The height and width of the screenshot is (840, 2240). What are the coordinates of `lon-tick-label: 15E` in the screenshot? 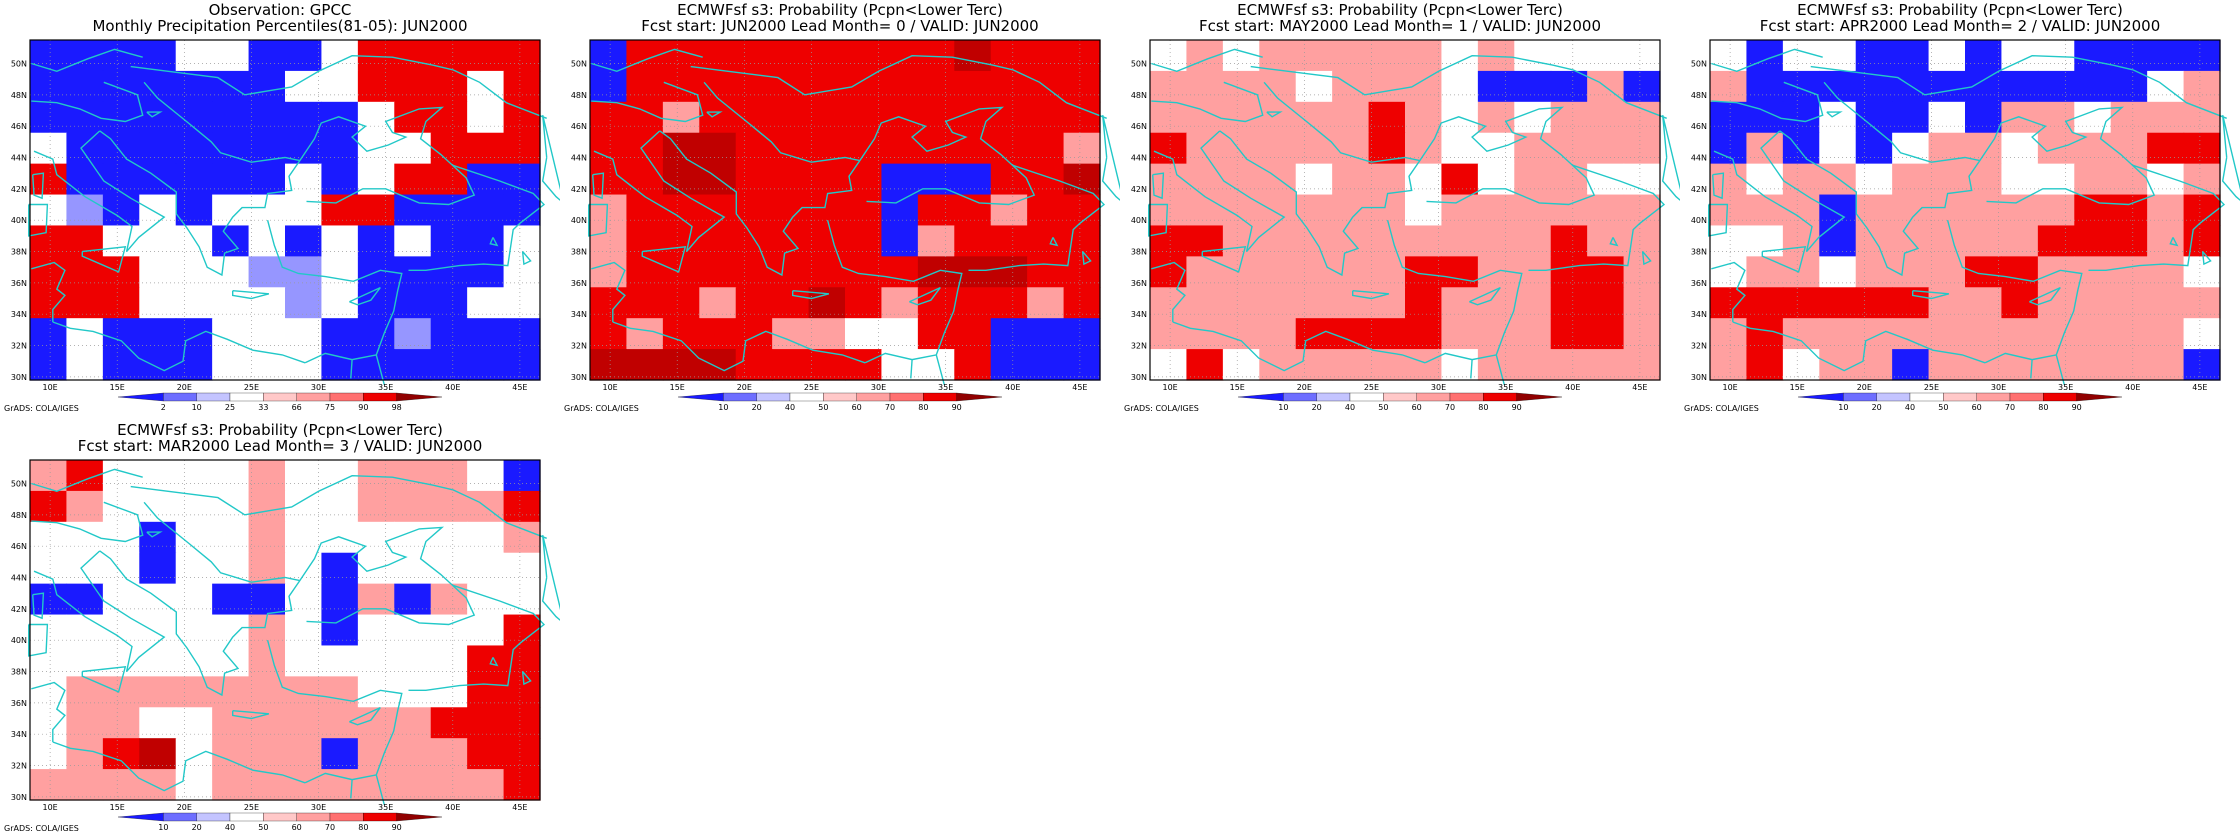 It's located at (1797, 387).